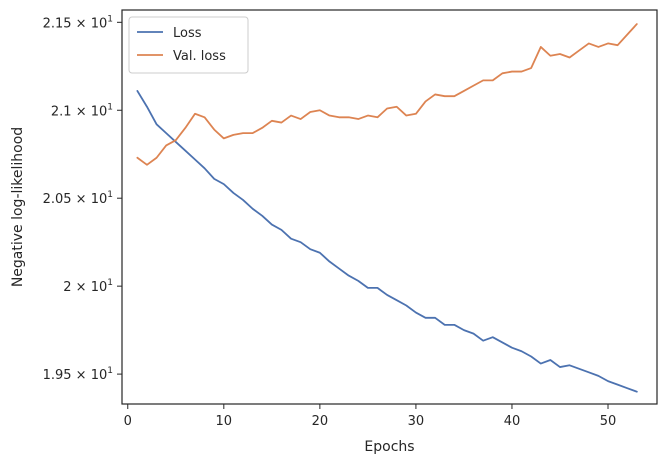  What do you see at coordinates (224, 421) in the screenshot?
I see `x-tick-label: 10` at bounding box center [224, 421].